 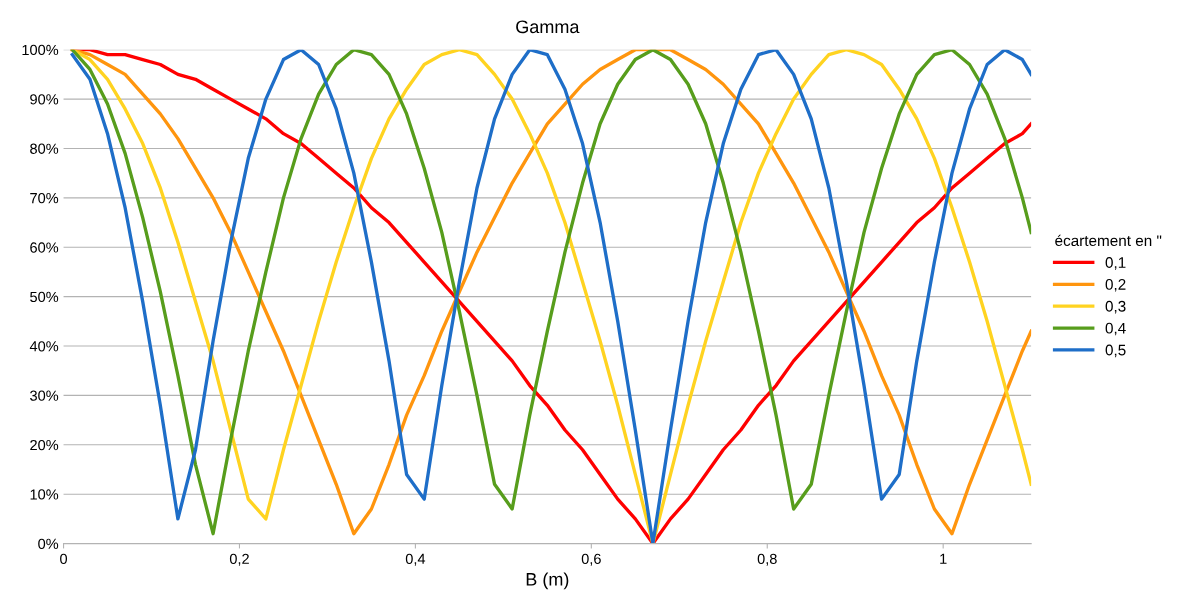 I want to click on x-tick-label: 0,8, so click(x=767, y=559).